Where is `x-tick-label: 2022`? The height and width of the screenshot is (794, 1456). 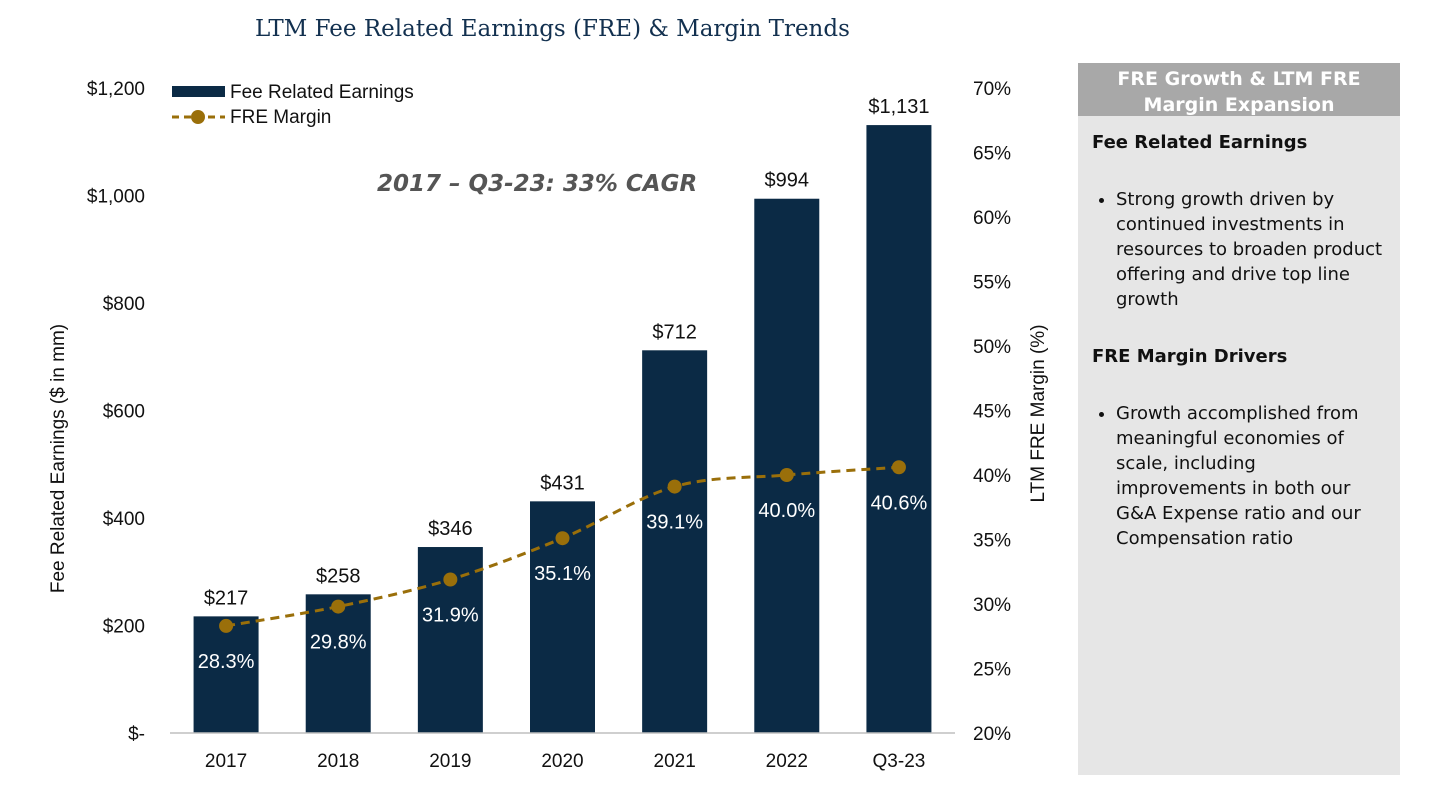 x-tick-label: 2022 is located at coordinates (787, 761).